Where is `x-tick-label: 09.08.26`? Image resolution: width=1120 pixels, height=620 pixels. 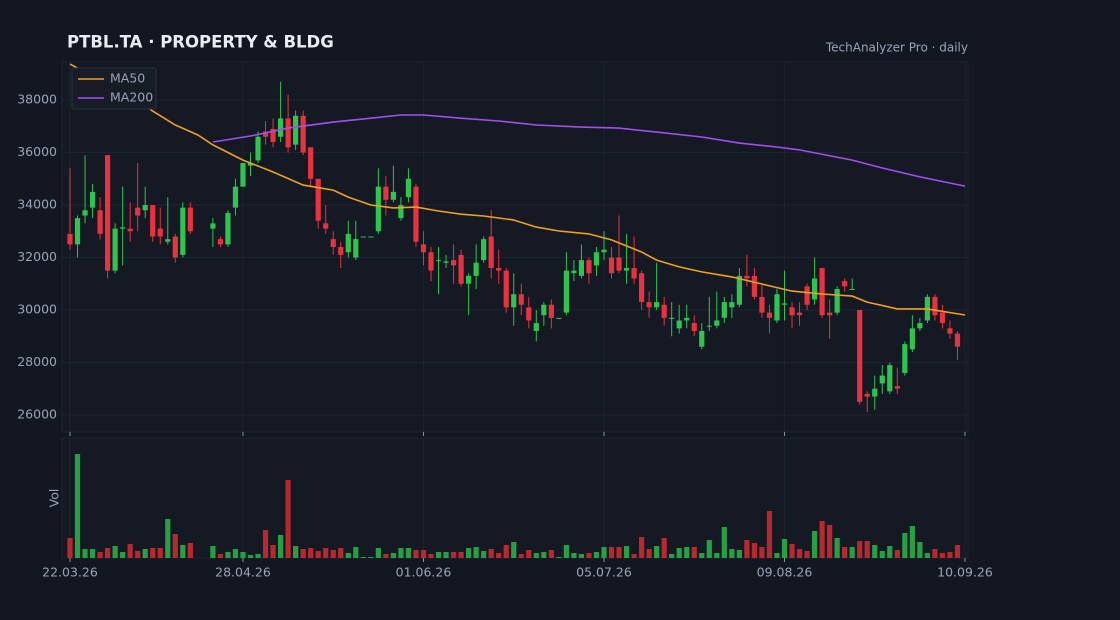 x-tick-label: 09.08.26 is located at coordinates (785, 572).